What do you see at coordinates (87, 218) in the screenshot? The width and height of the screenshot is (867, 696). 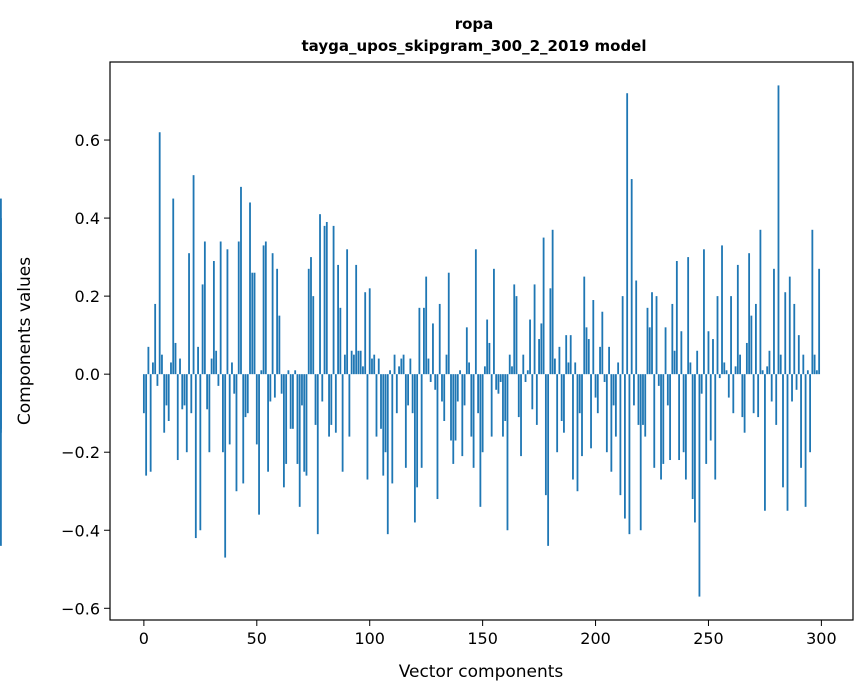 I see `y-tick-label: 0.4` at bounding box center [87, 218].